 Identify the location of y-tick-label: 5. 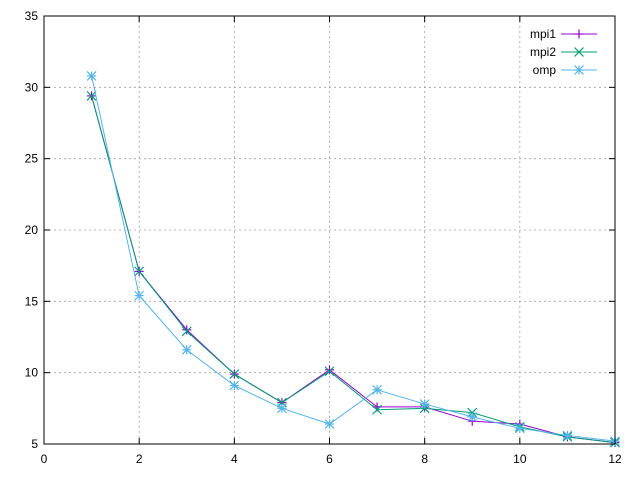
(34, 444).